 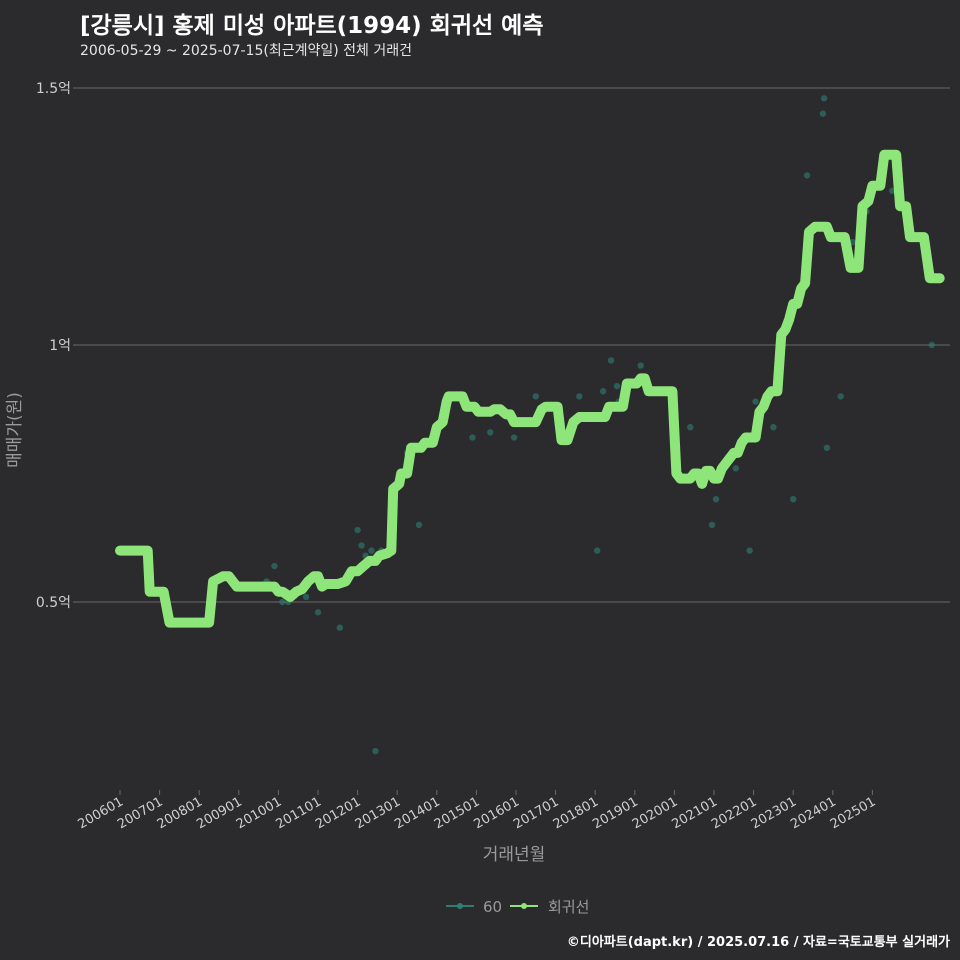 I want to click on legend-regression-label: 회귀선, so click(x=568, y=907).